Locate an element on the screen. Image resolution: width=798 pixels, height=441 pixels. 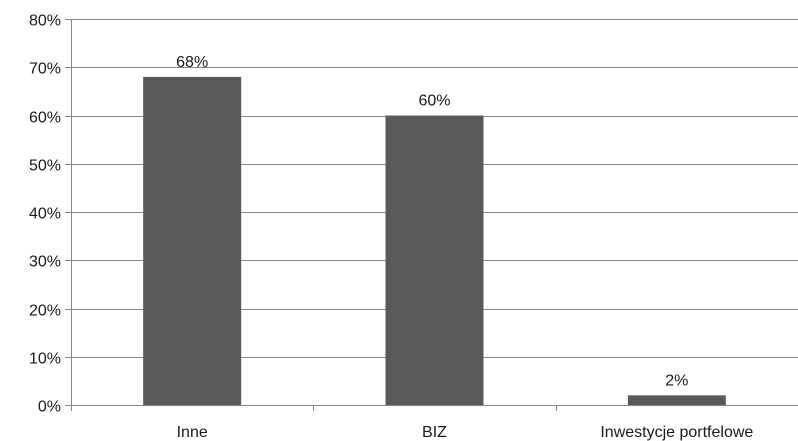
y-tick-label: 10% is located at coordinates (45, 359).